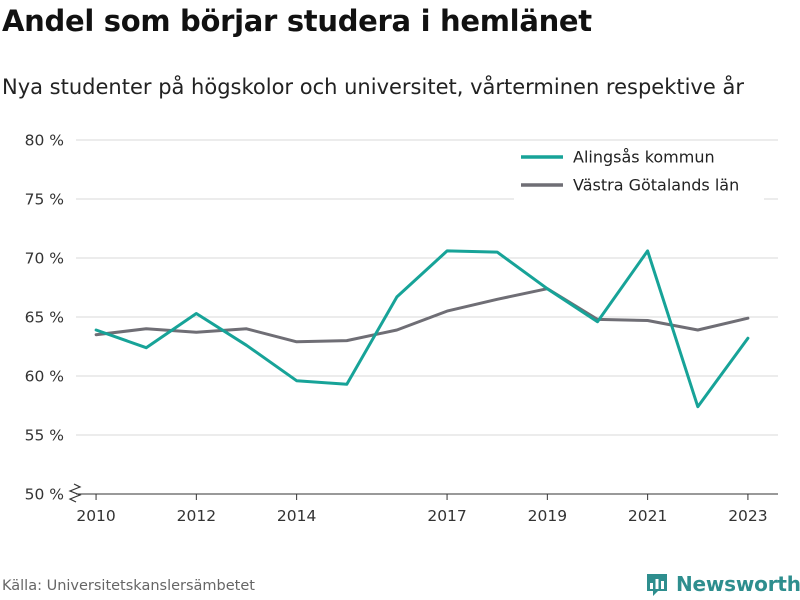 The image size is (800, 600). I want to click on legend-label: Alingsås kommun, so click(644, 157).